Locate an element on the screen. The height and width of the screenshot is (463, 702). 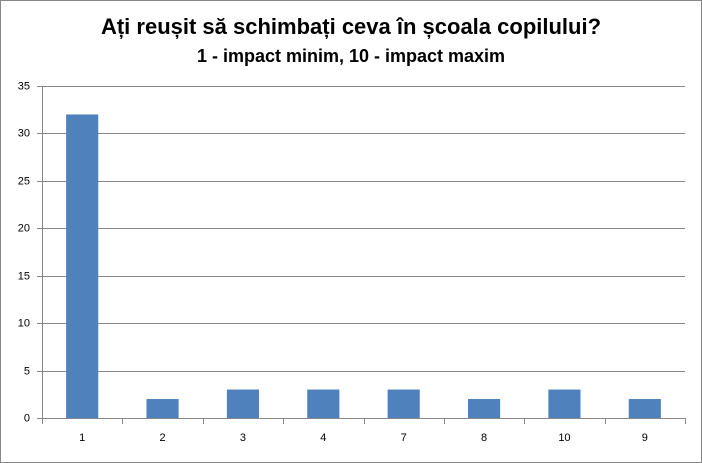
x-tick-label: 3 is located at coordinates (243, 438).